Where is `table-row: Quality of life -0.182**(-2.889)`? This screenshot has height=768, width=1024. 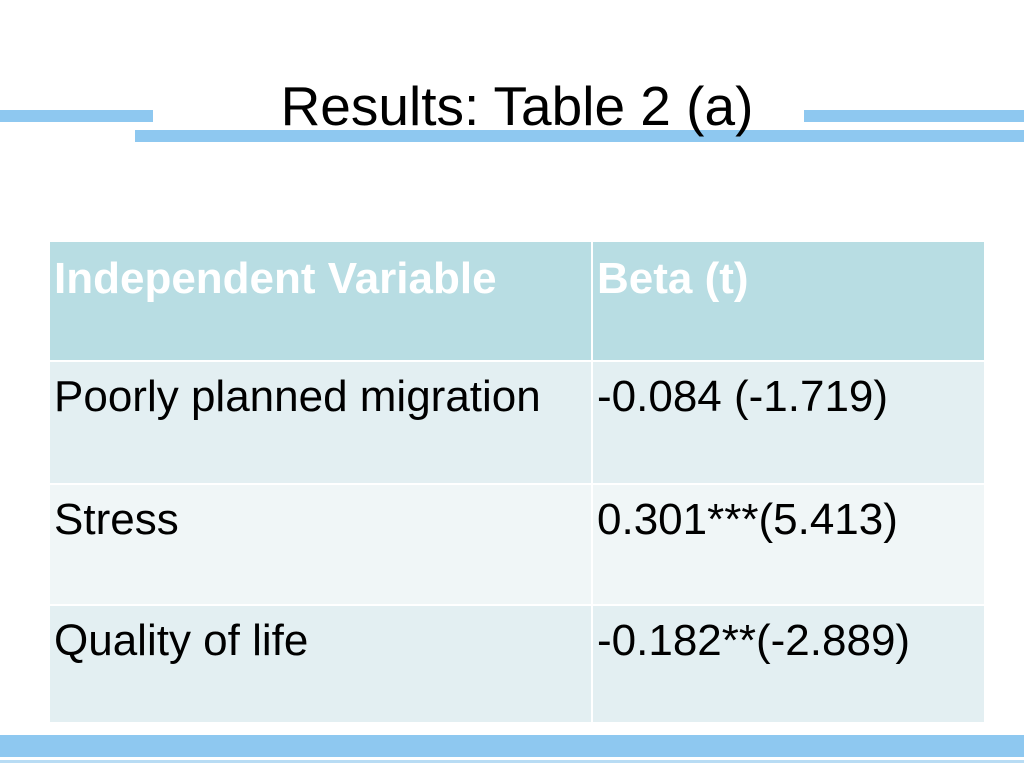 table-row: Quality of life -0.182**(-2.889) is located at coordinates (517, 664).